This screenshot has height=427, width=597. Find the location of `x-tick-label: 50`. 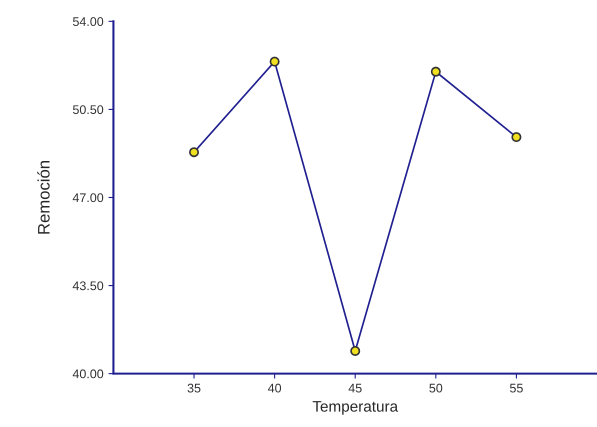

x-tick-label: 50 is located at coordinates (435, 388).